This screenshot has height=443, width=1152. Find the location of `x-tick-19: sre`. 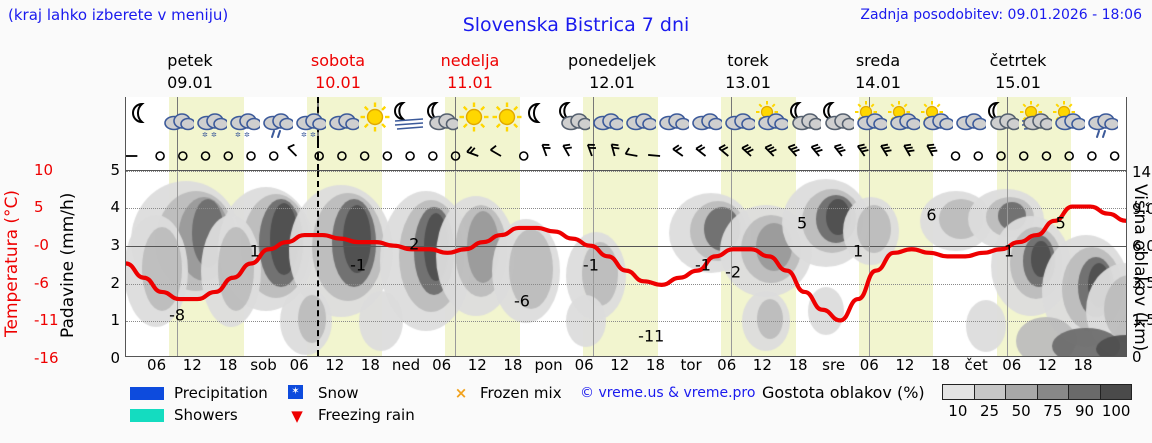

x-tick-19: sre is located at coordinates (834, 365).